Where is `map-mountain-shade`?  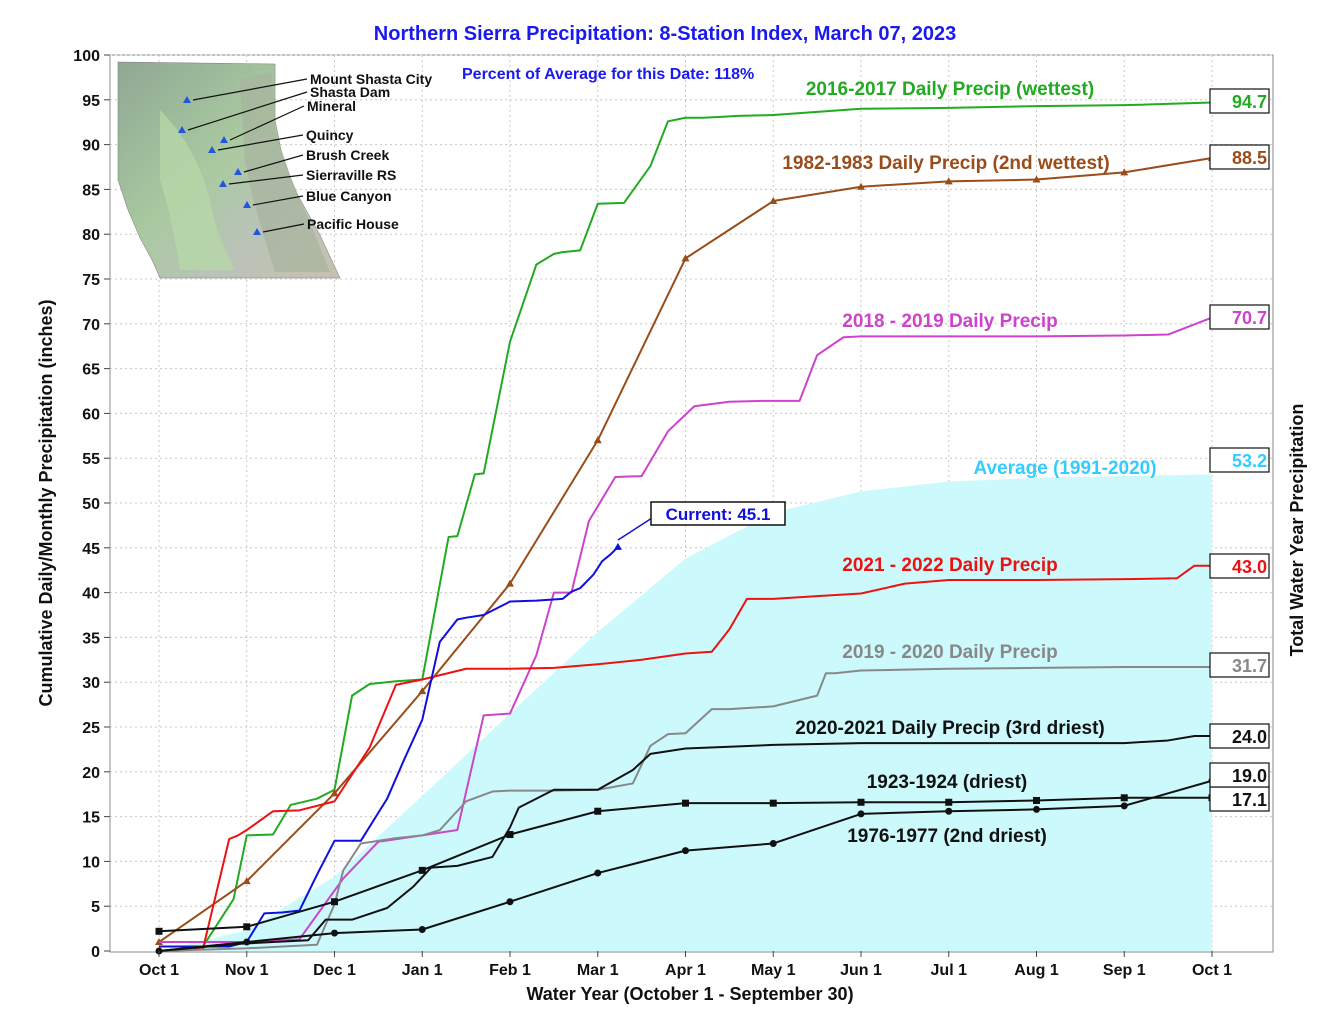
map-mountain-shade is located at coordinates (285, 172).